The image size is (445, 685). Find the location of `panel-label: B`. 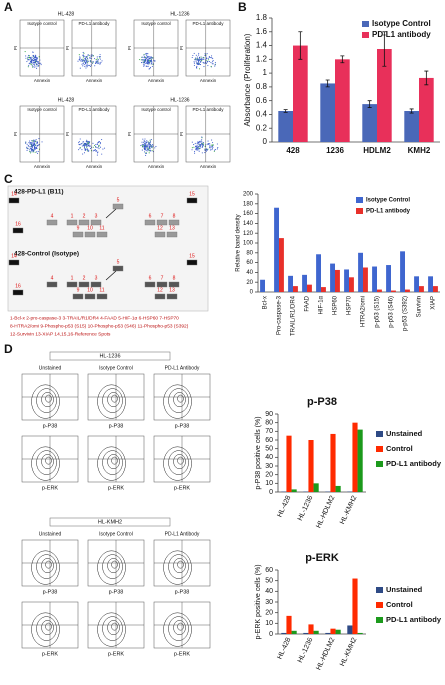

panel-label: B is located at coordinates (242, 7).